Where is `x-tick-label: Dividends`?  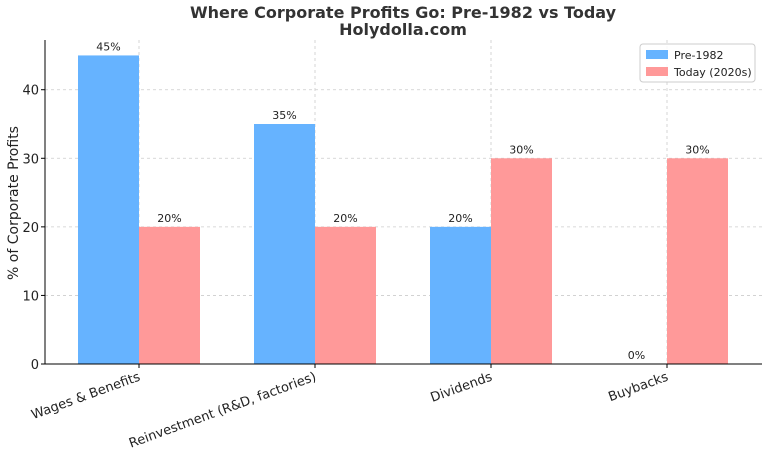
x-tick-label: Dividends is located at coordinates (462, 388).